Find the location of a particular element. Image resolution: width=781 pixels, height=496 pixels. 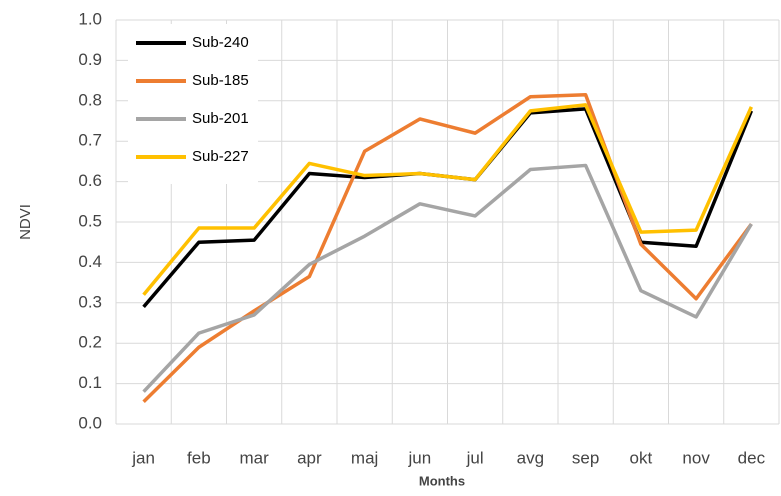

legend-label: Sub-185 is located at coordinates (220, 80).